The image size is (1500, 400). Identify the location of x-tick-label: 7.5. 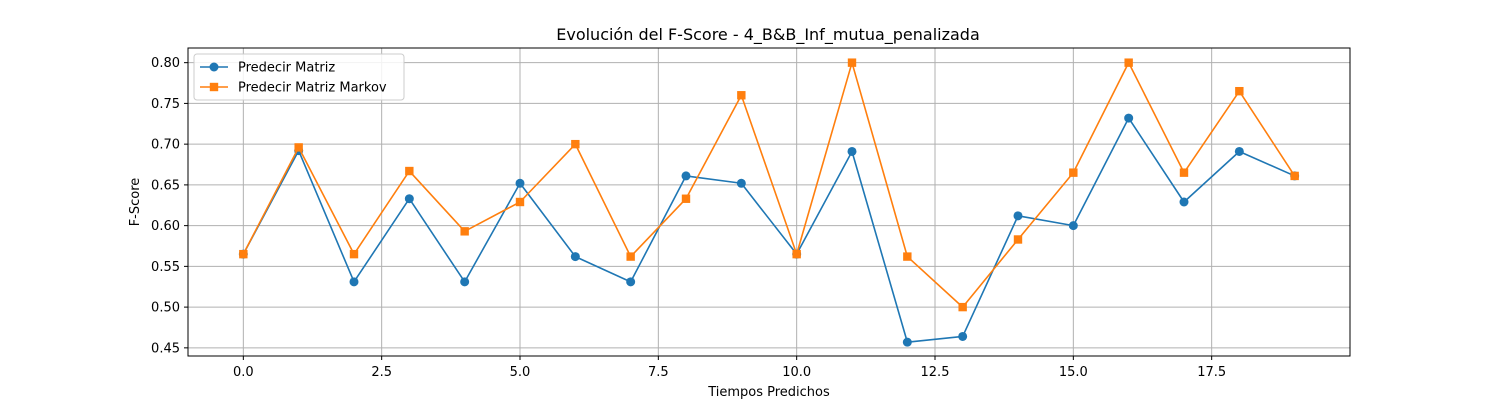
(658, 372).